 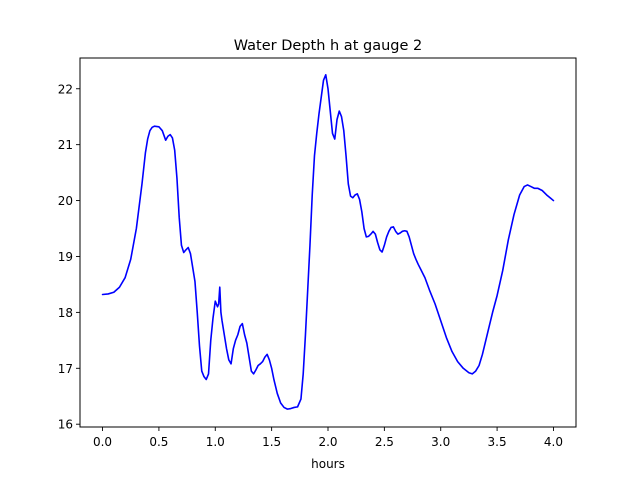 What do you see at coordinates (65, 369) in the screenshot?
I see `y-tick-label: 17` at bounding box center [65, 369].